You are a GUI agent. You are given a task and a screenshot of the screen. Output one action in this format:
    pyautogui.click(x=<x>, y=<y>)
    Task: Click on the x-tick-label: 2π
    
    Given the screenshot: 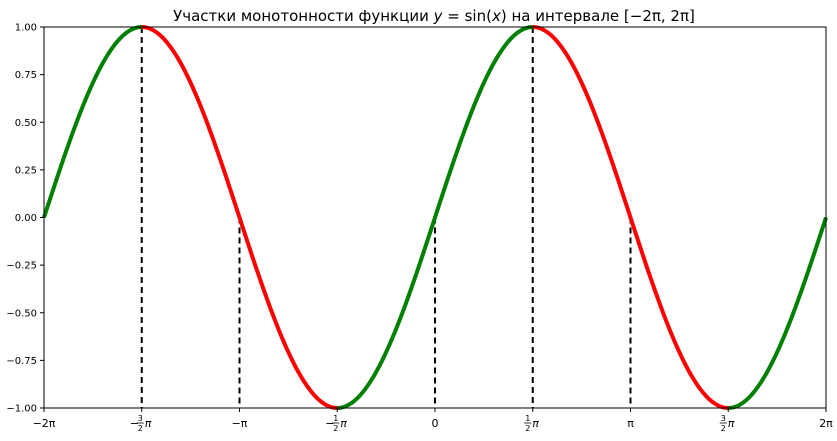 What is the action you would take?
    pyautogui.click(x=826, y=423)
    